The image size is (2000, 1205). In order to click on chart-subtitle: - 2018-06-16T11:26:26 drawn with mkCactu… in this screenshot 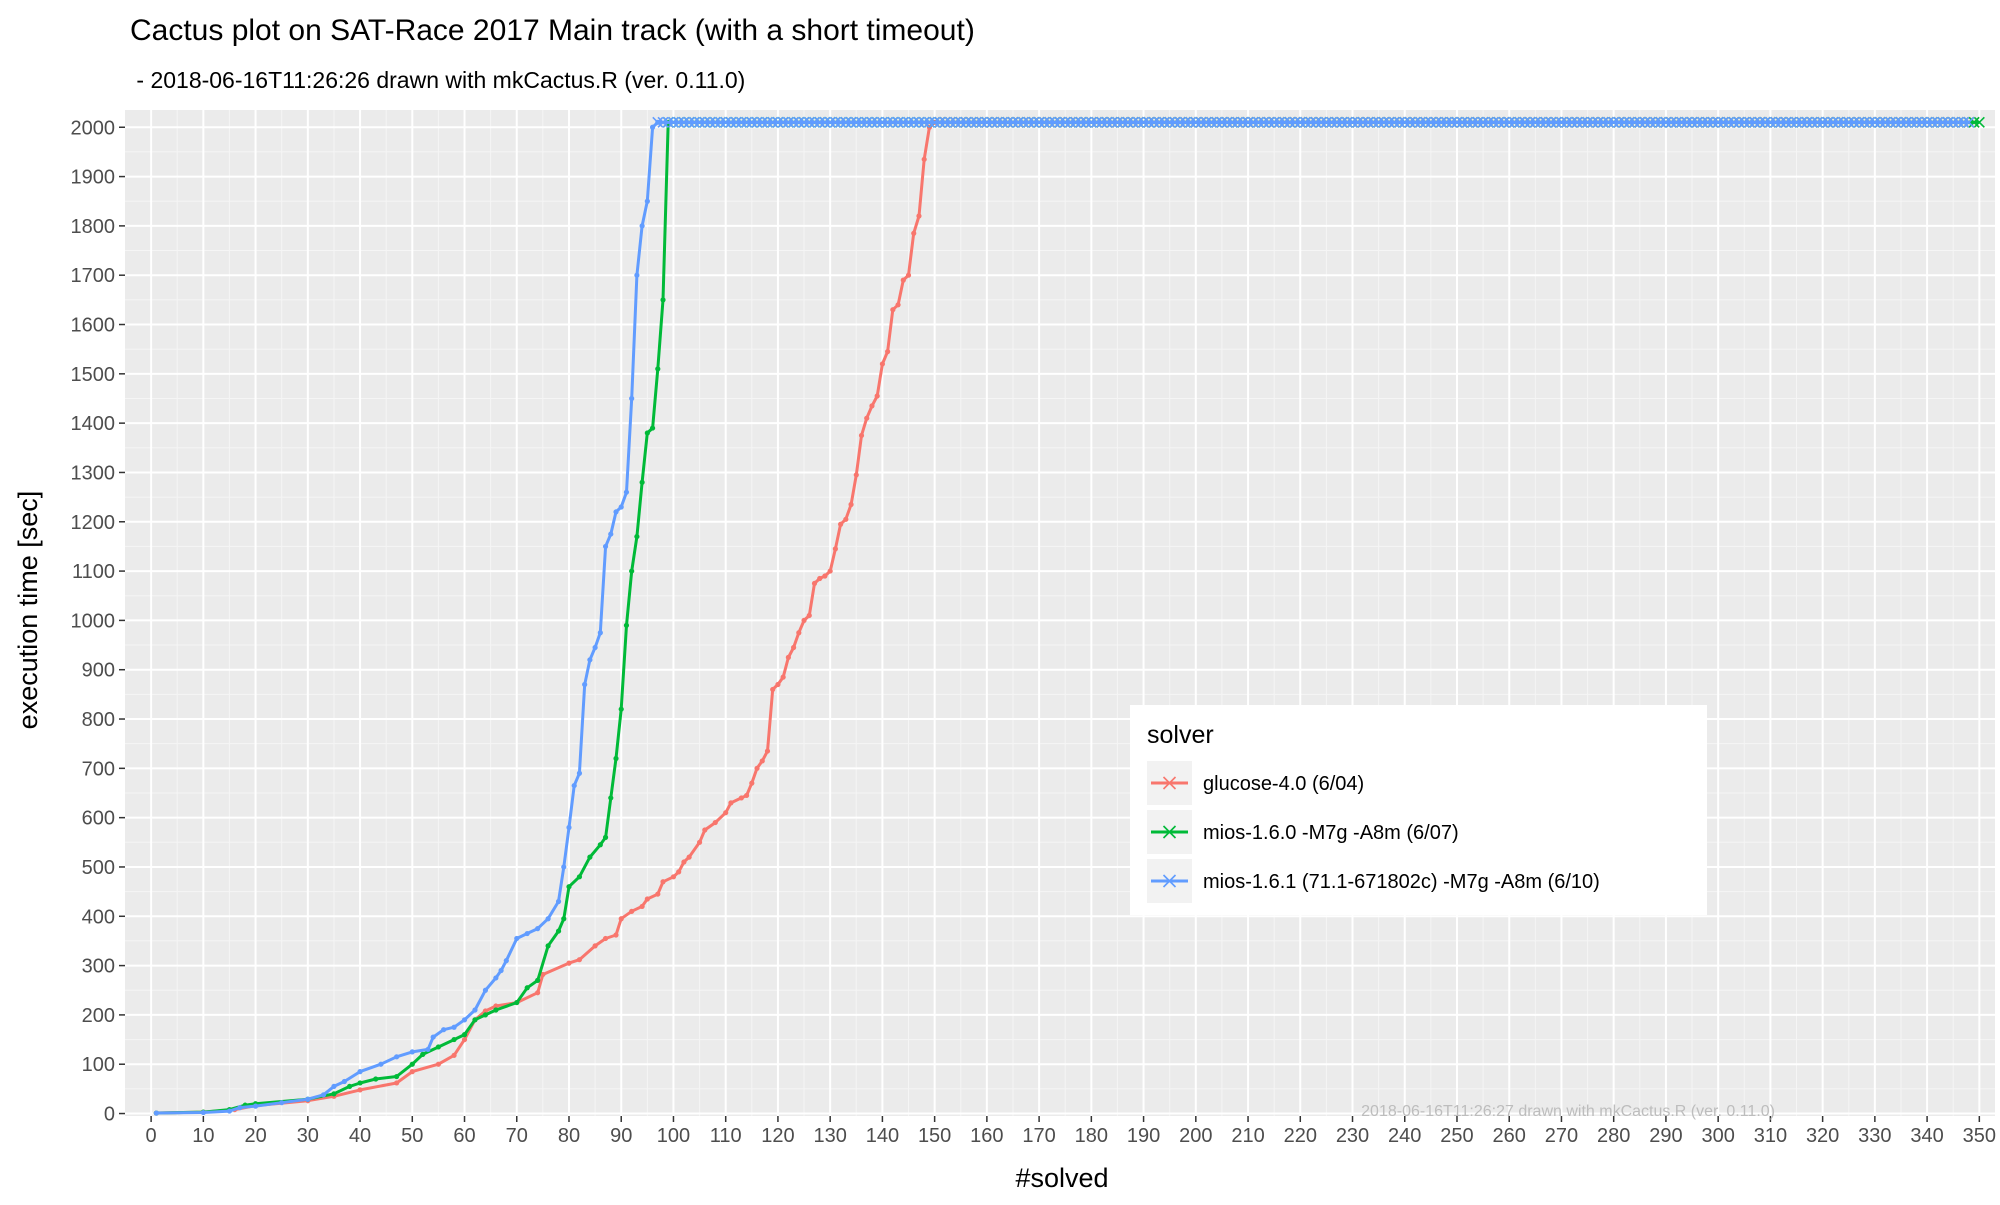, I will do `click(437, 80)`.